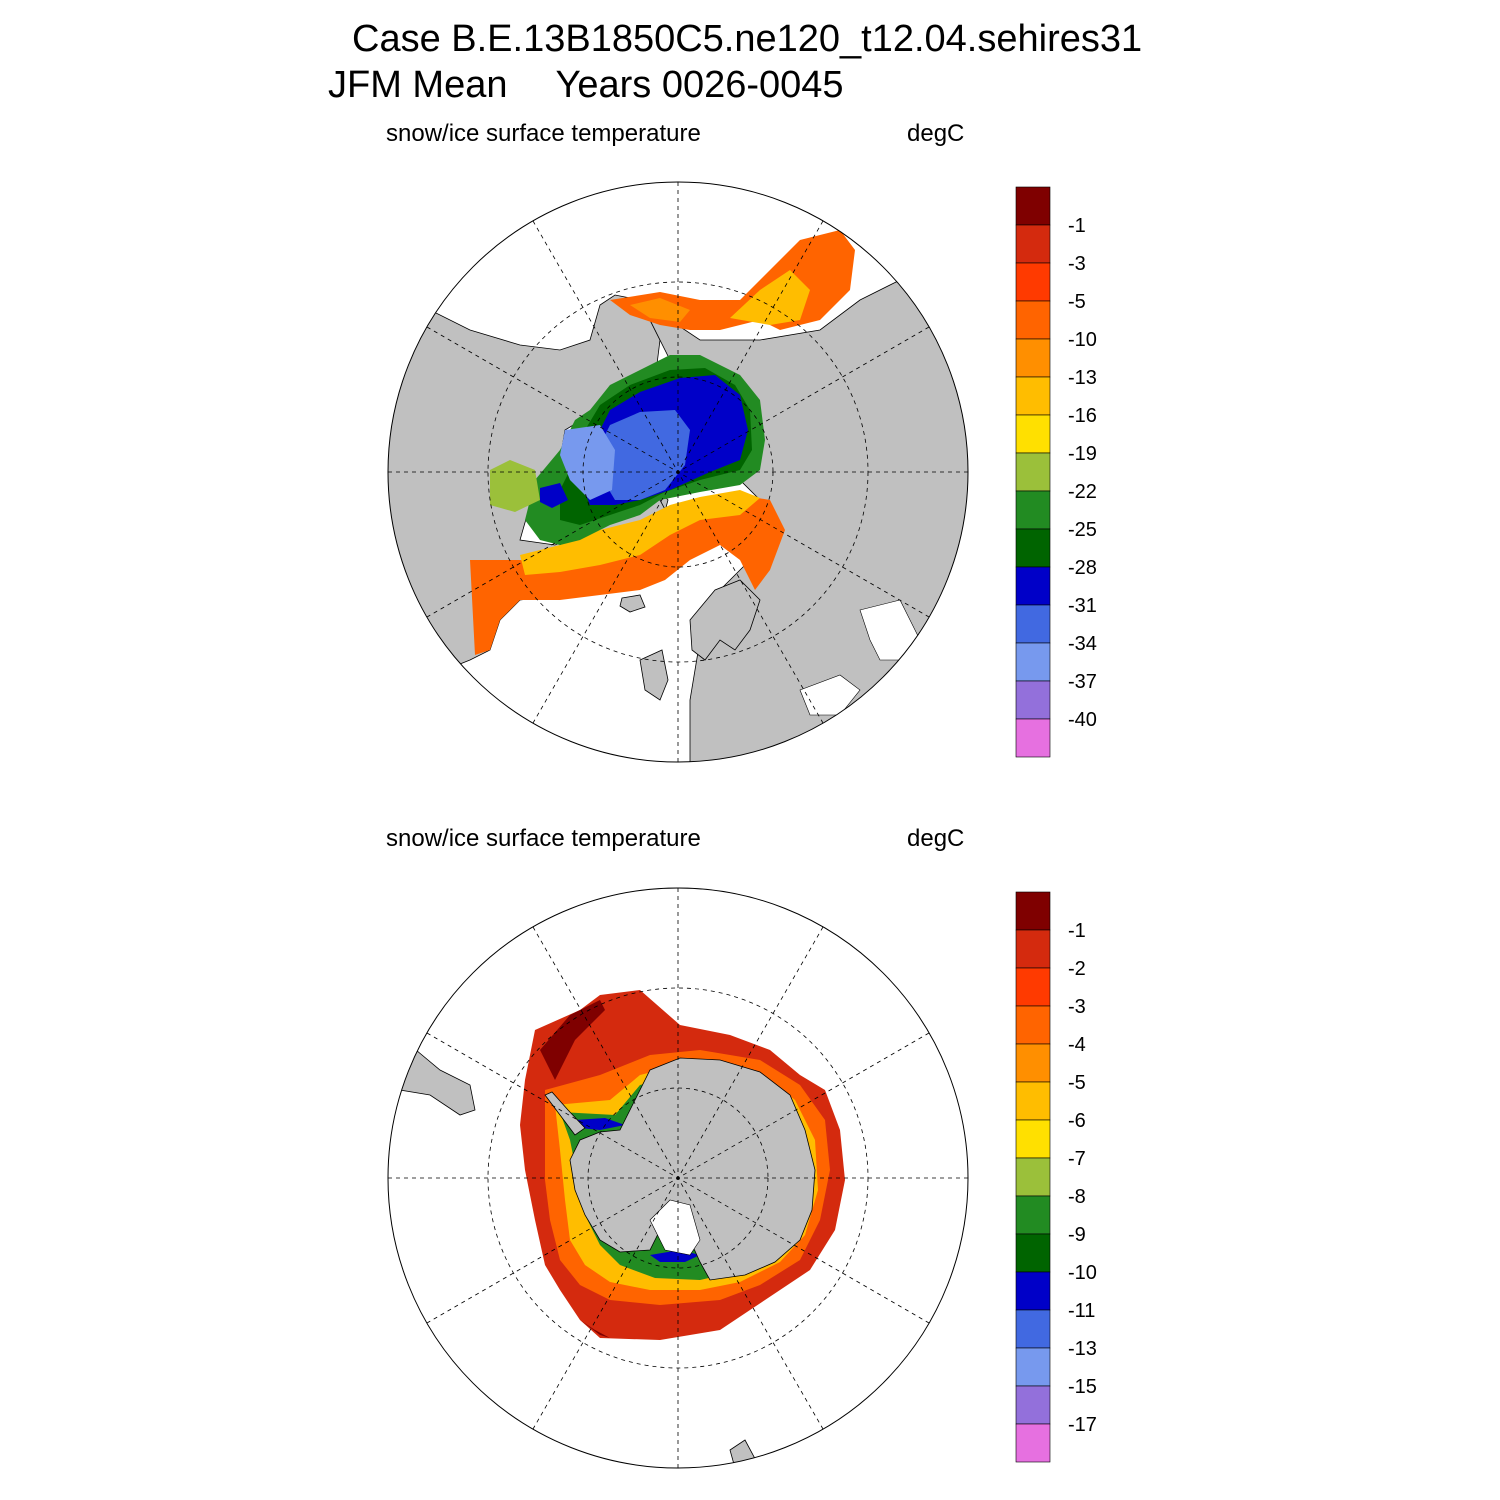 The height and width of the screenshot is (1500, 1500). I want to click on north-colorbar-label: -25, so click(1082, 530).